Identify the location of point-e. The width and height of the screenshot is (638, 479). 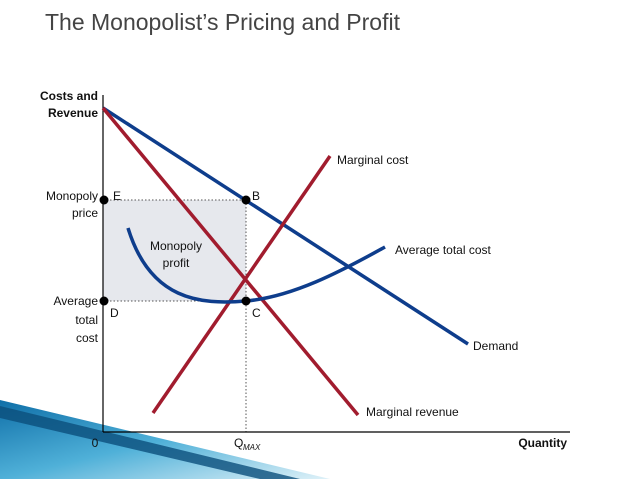
(104, 200).